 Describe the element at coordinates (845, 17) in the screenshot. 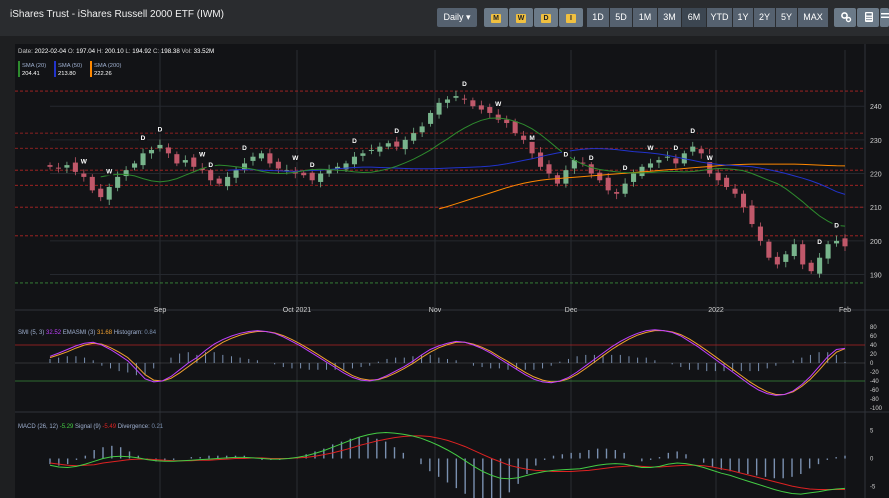

I see `settings-button` at that location.